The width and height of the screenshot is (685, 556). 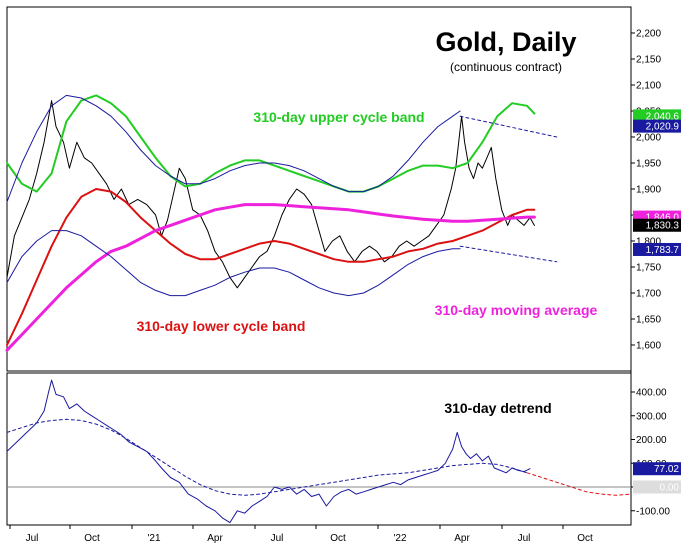 I want to click on chart-title: Gold, Daily, so click(x=505, y=42).